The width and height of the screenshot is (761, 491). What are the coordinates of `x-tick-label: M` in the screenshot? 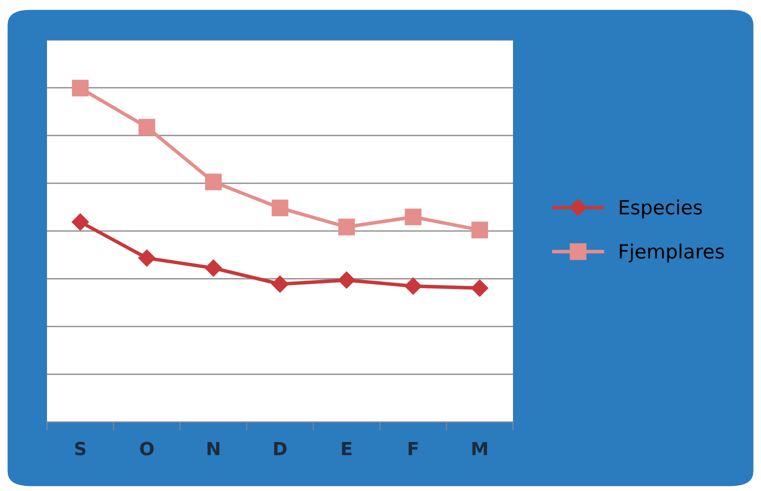 It's located at (480, 449).